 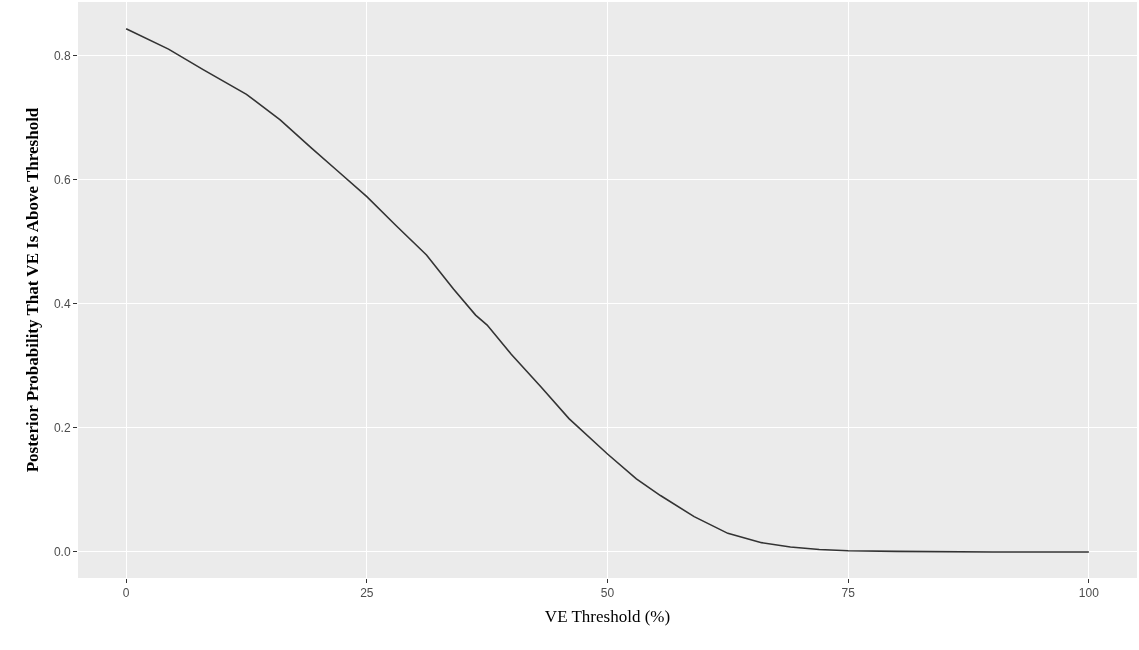 I want to click on x-tick-label: 75, so click(x=848, y=593).